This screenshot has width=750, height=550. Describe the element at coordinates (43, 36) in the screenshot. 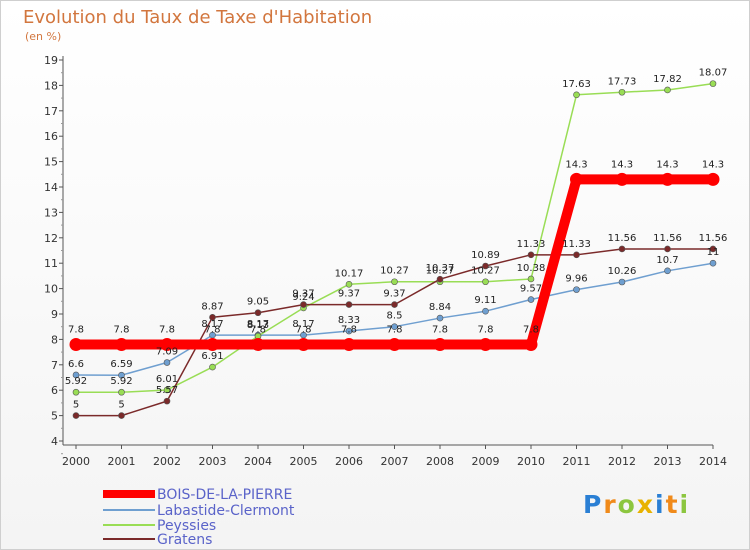

I see `chart-subtitle: (en %)` at that location.